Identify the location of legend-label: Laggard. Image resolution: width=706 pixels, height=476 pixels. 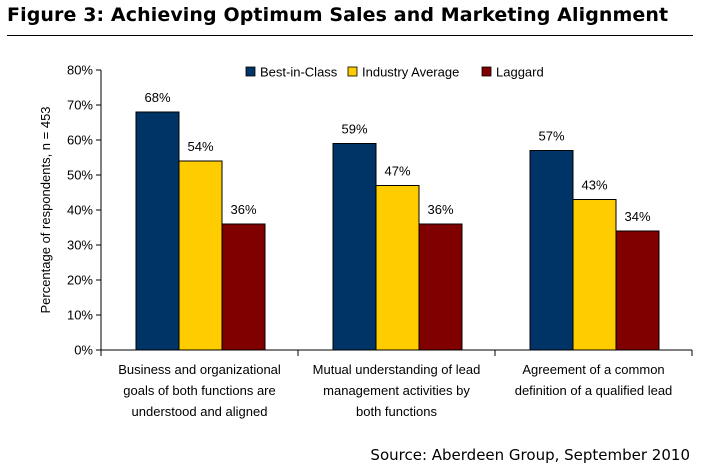
(520, 72).